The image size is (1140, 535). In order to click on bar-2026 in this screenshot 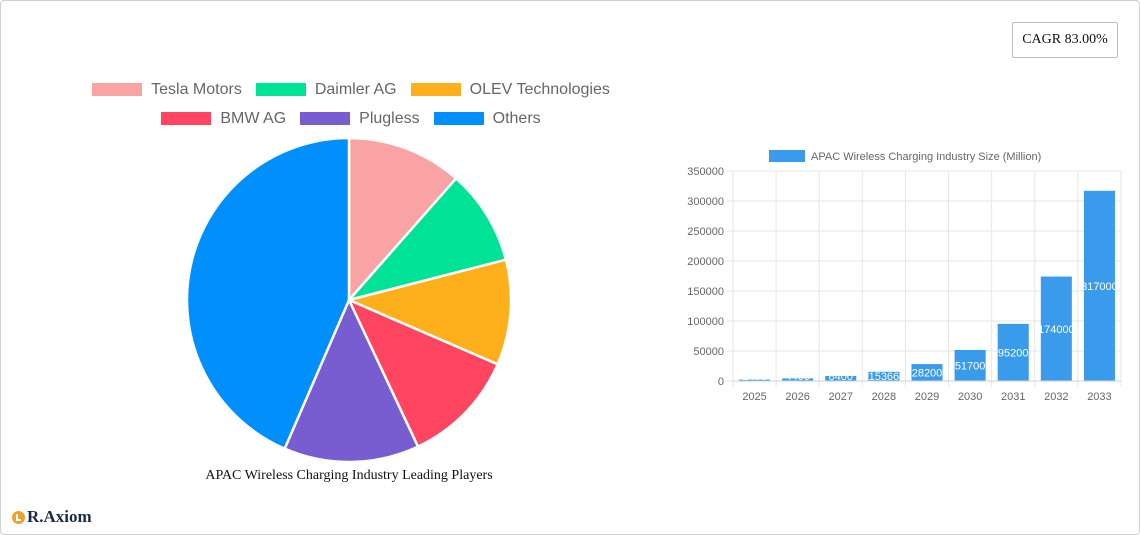, I will do `click(798, 379)`.